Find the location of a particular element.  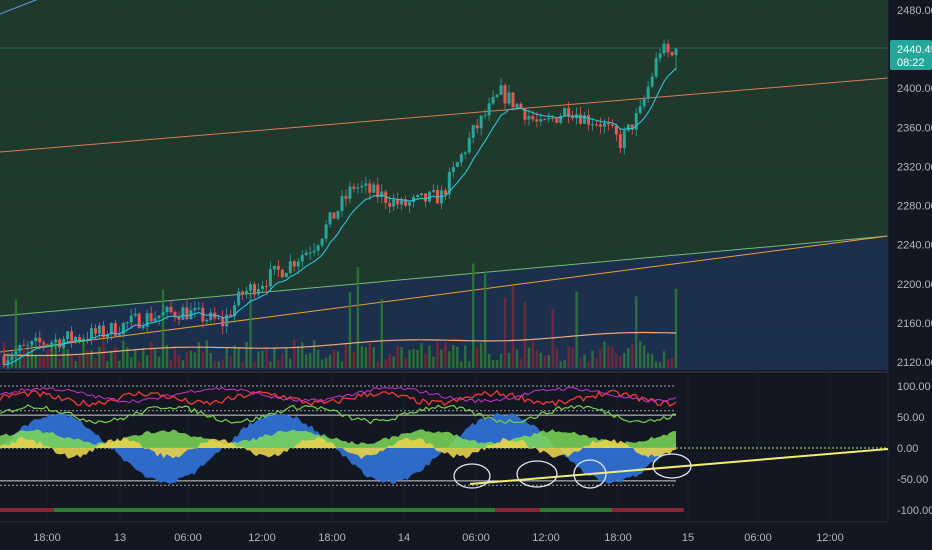

status-strip is located at coordinates (342, 510).